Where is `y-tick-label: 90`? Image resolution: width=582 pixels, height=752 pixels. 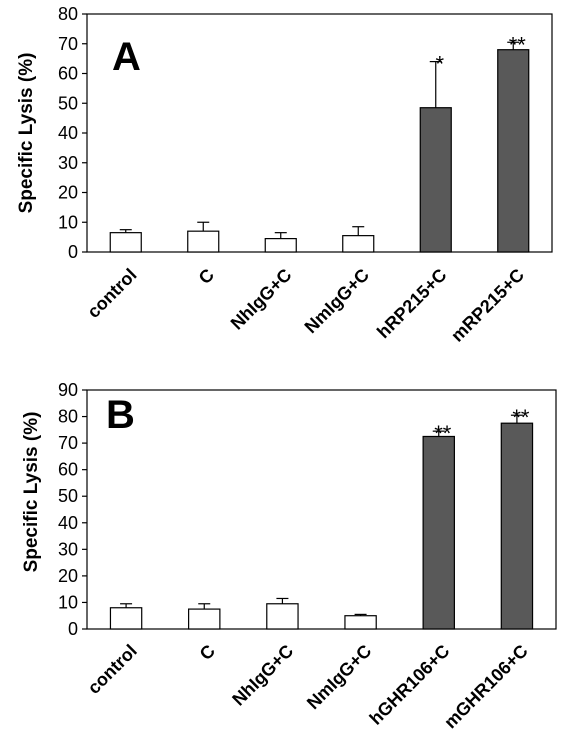 y-tick-label: 90 is located at coordinates (68, 390).